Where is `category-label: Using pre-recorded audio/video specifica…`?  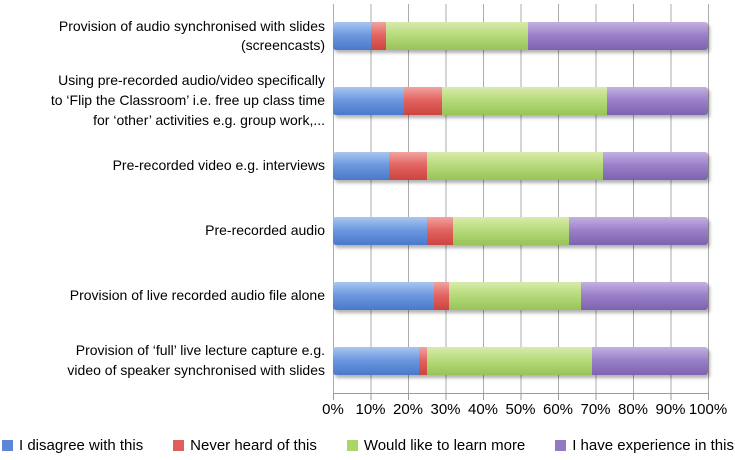 category-label: Using pre-recorded audio/video specifica… is located at coordinates (187, 100).